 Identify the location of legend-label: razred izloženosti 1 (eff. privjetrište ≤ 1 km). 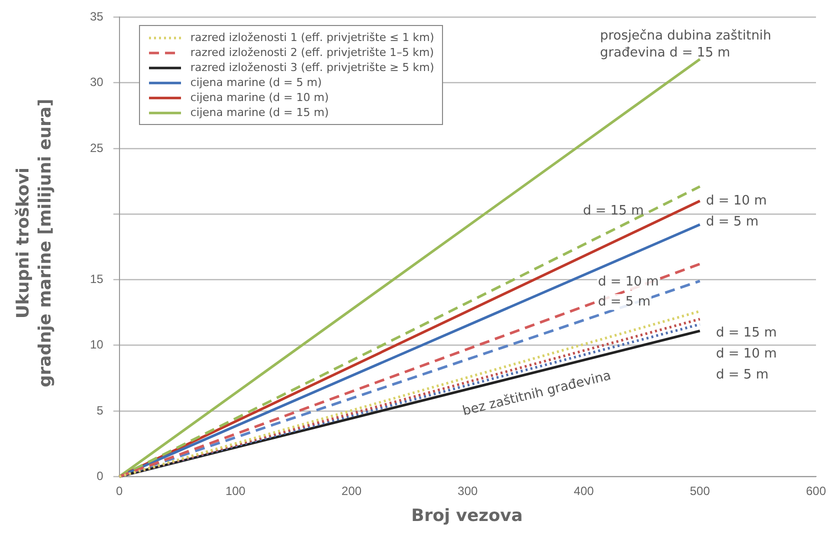
(312, 38).